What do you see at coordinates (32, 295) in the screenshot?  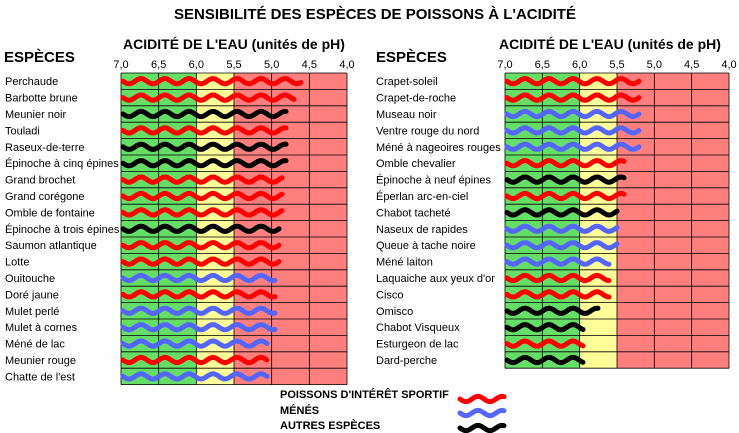 I see `left-species-label: Doré jaune` at bounding box center [32, 295].